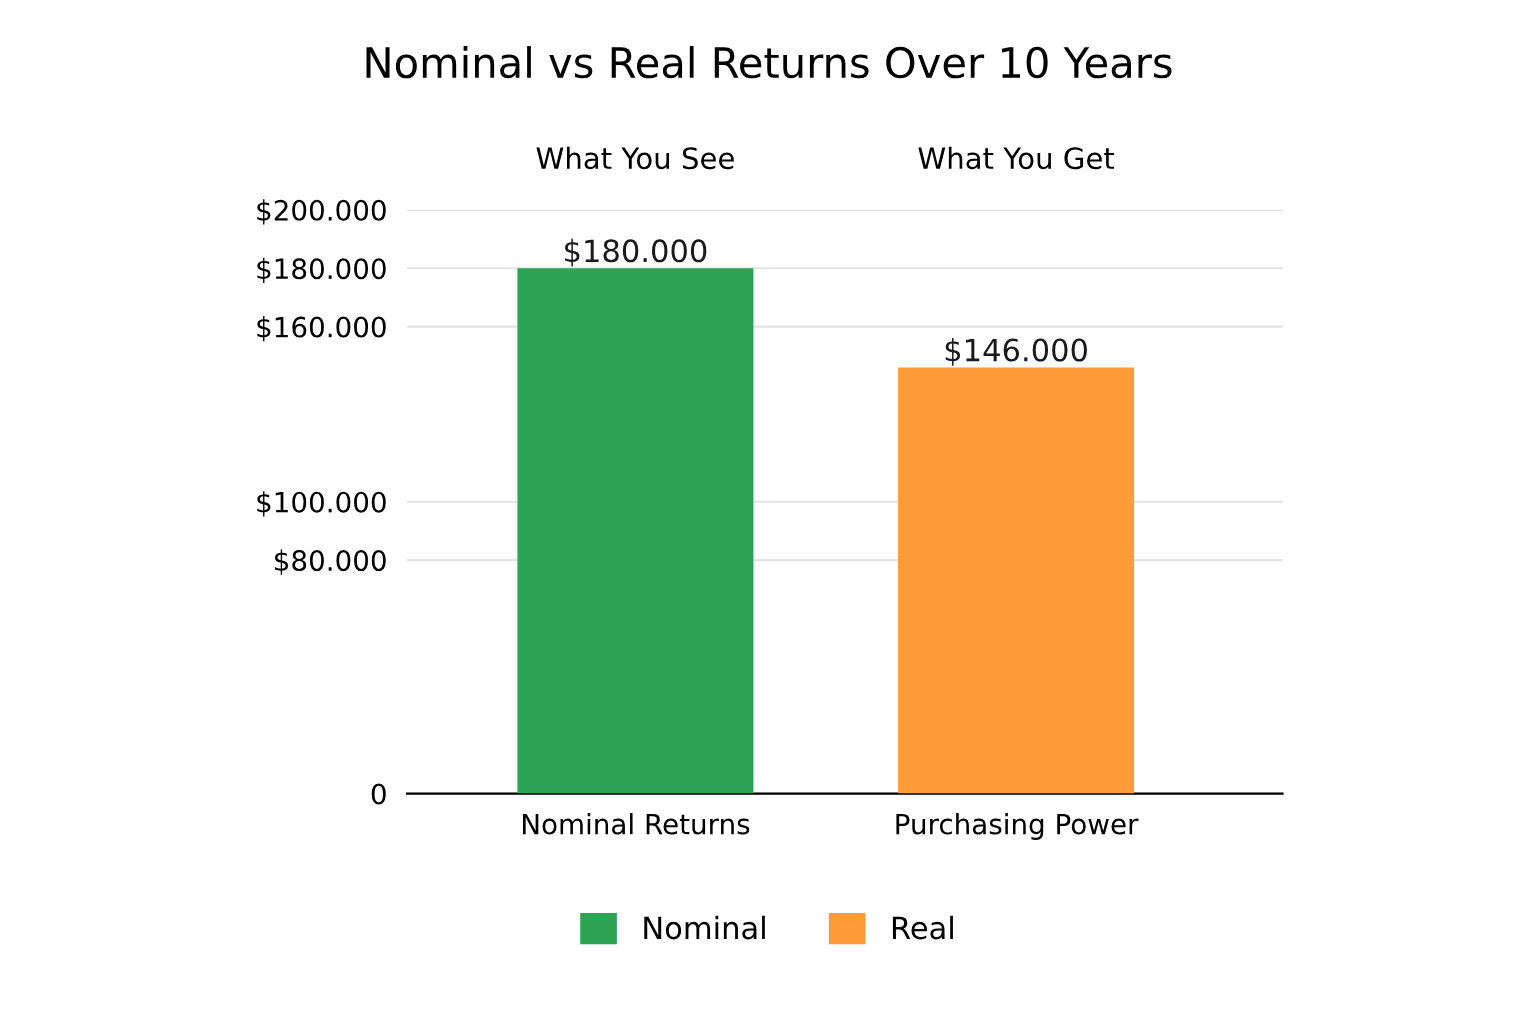 The width and height of the screenshot is (1536, 1024). Describe the element at coordinates (922, 927) in the screenshot. I see `legend-label: Real` at that location.